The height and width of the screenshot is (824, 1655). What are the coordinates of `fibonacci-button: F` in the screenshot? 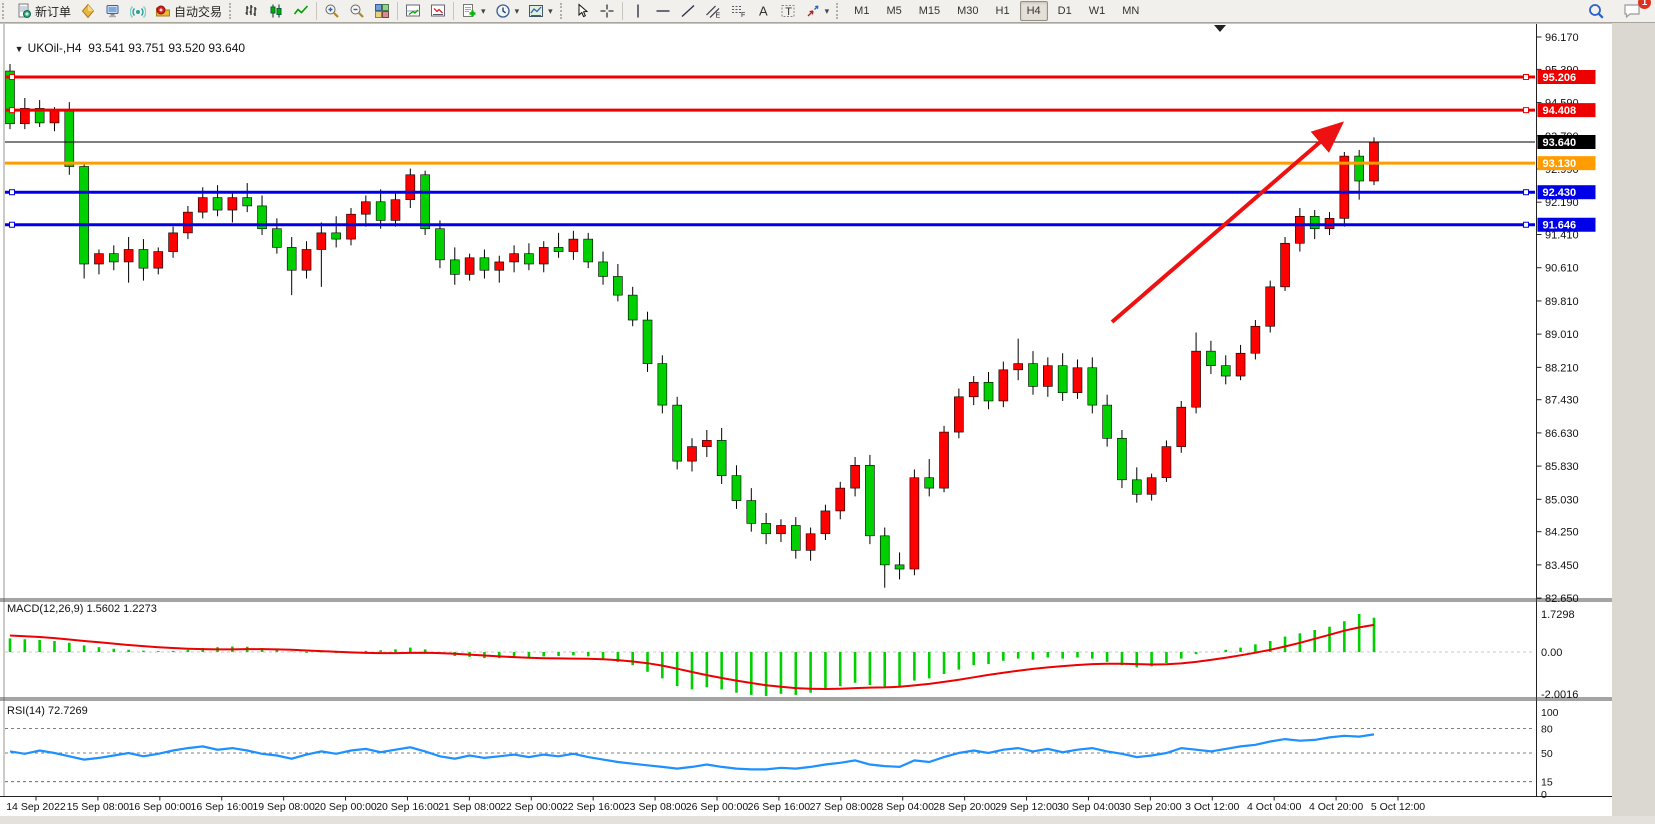 It's located at (738, 11).